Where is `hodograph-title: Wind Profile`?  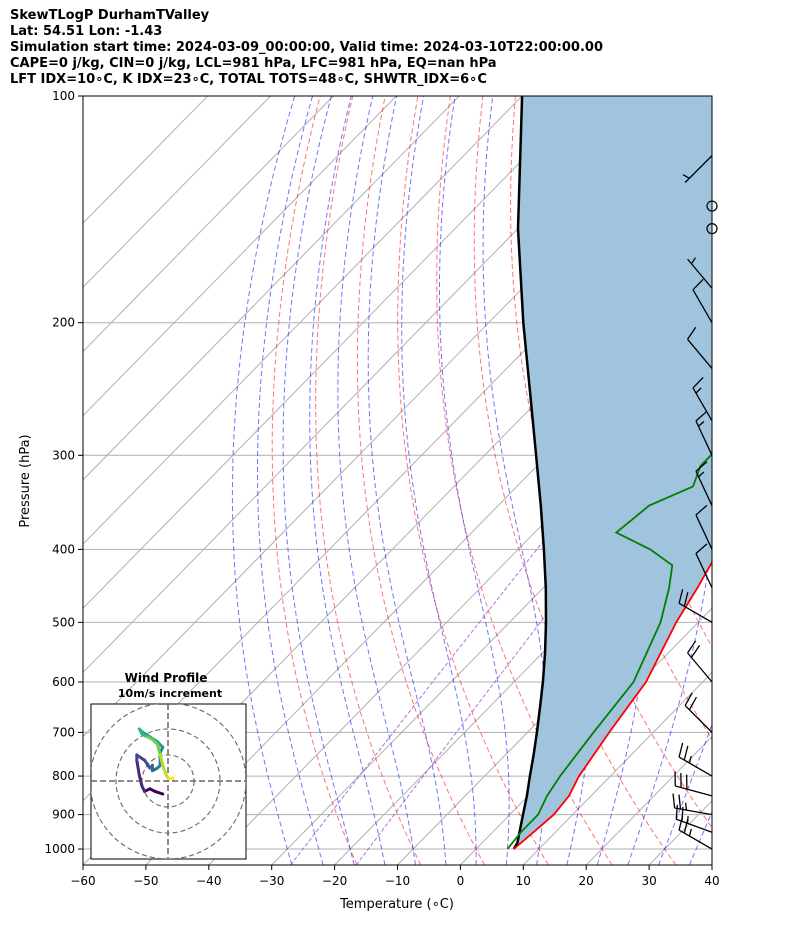
hodograph-title: Wind Profile is located at coordinates (166, 678).